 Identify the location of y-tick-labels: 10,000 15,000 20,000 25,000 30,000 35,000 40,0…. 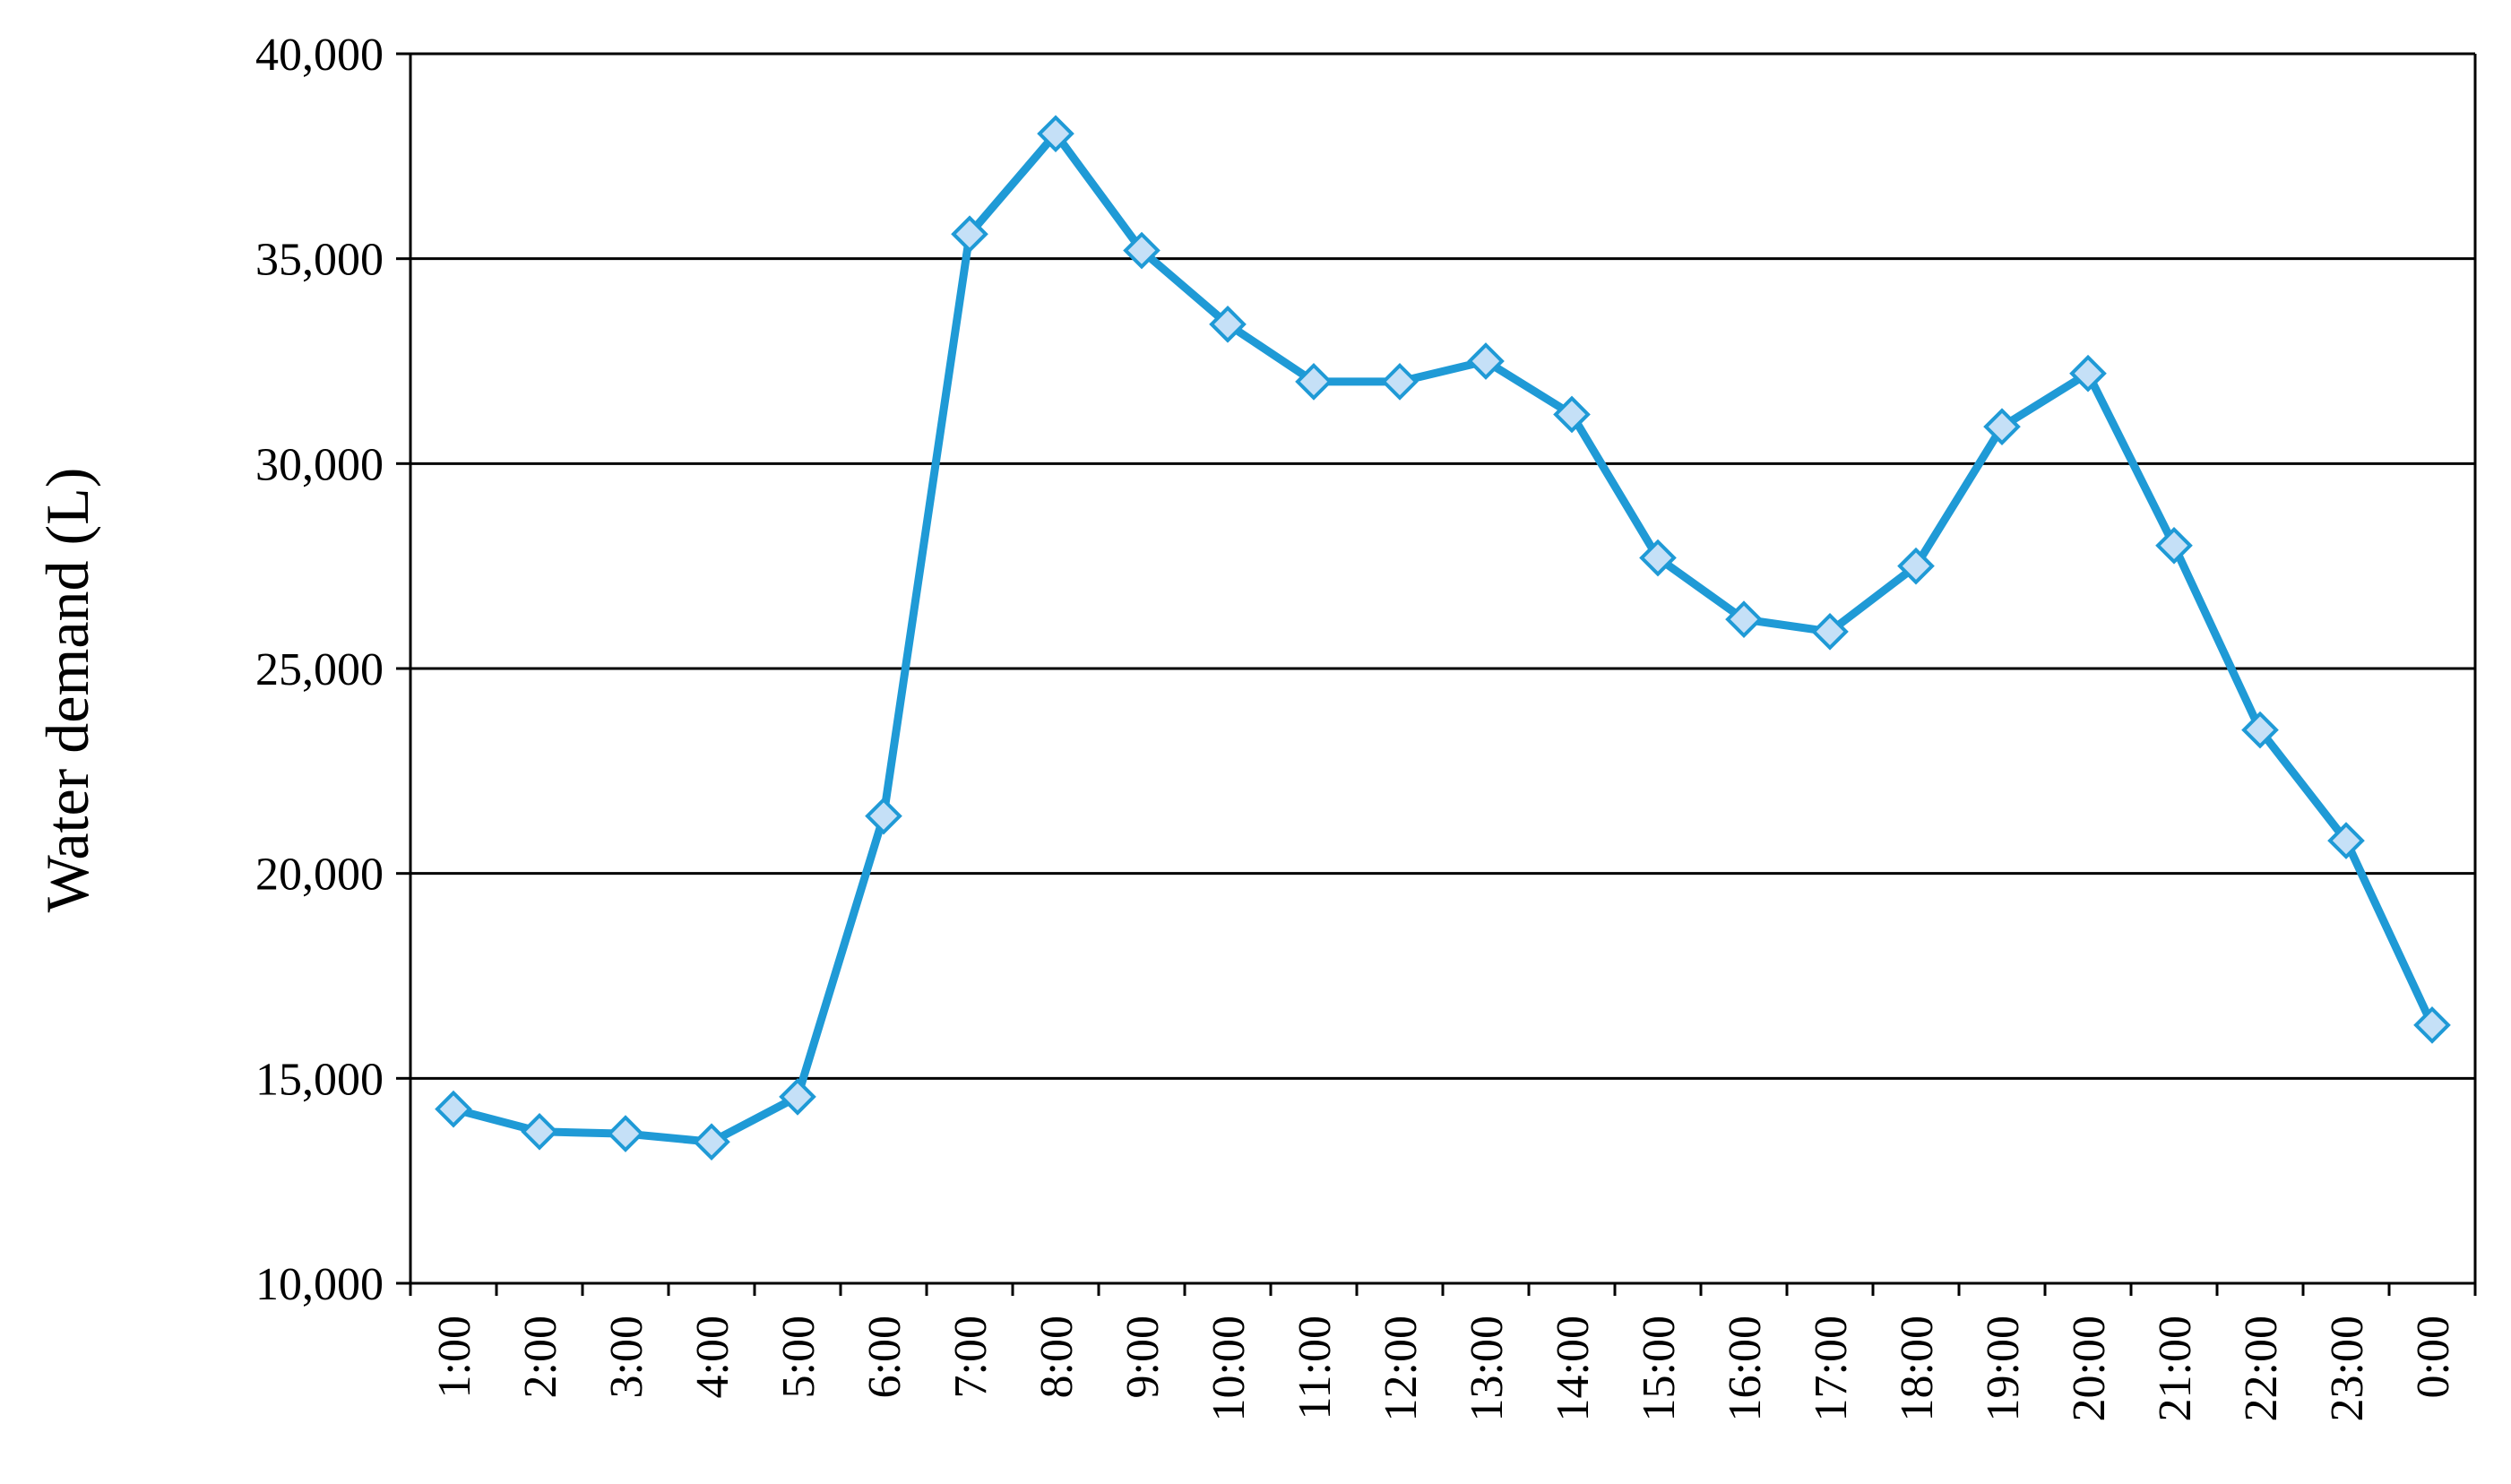
(319, 670).